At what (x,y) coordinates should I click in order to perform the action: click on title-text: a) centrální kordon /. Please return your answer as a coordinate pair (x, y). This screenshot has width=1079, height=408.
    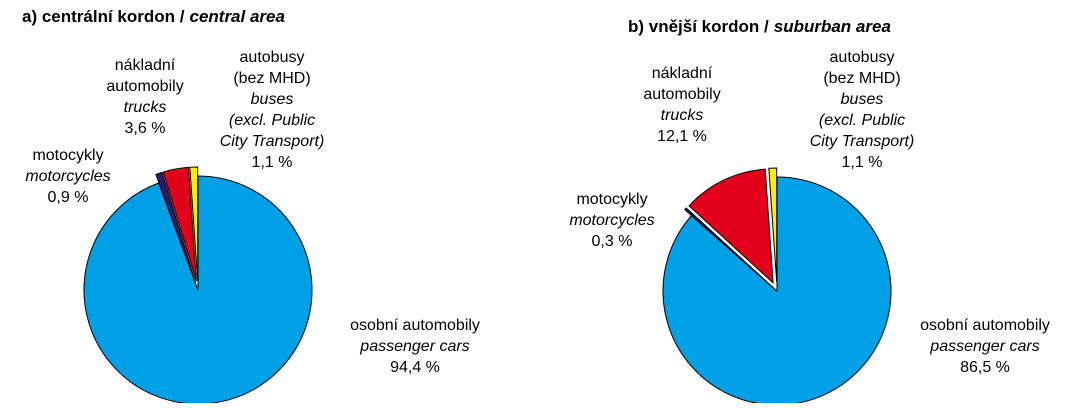
    Looking at the image, I should click on (103, 16).